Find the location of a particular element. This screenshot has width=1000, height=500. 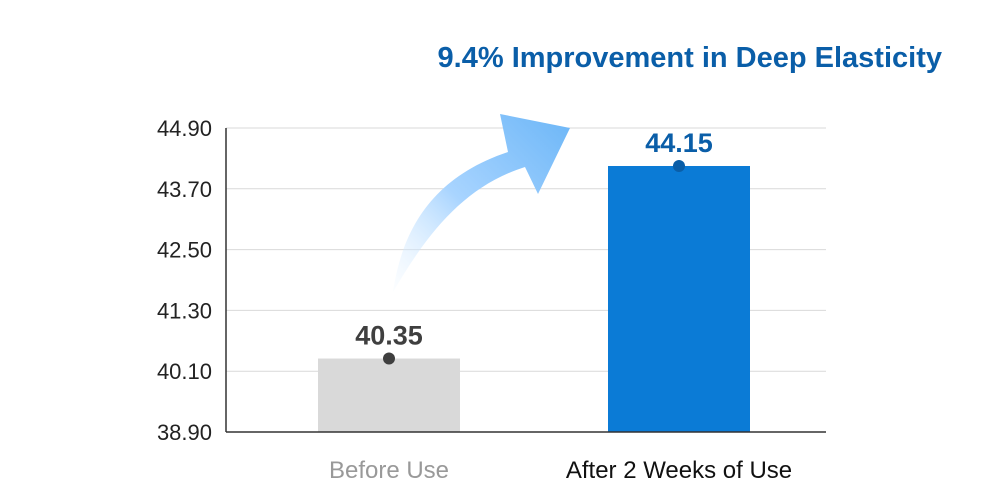

y-tick-label: 41.30 is located at coordinates (184, 310).